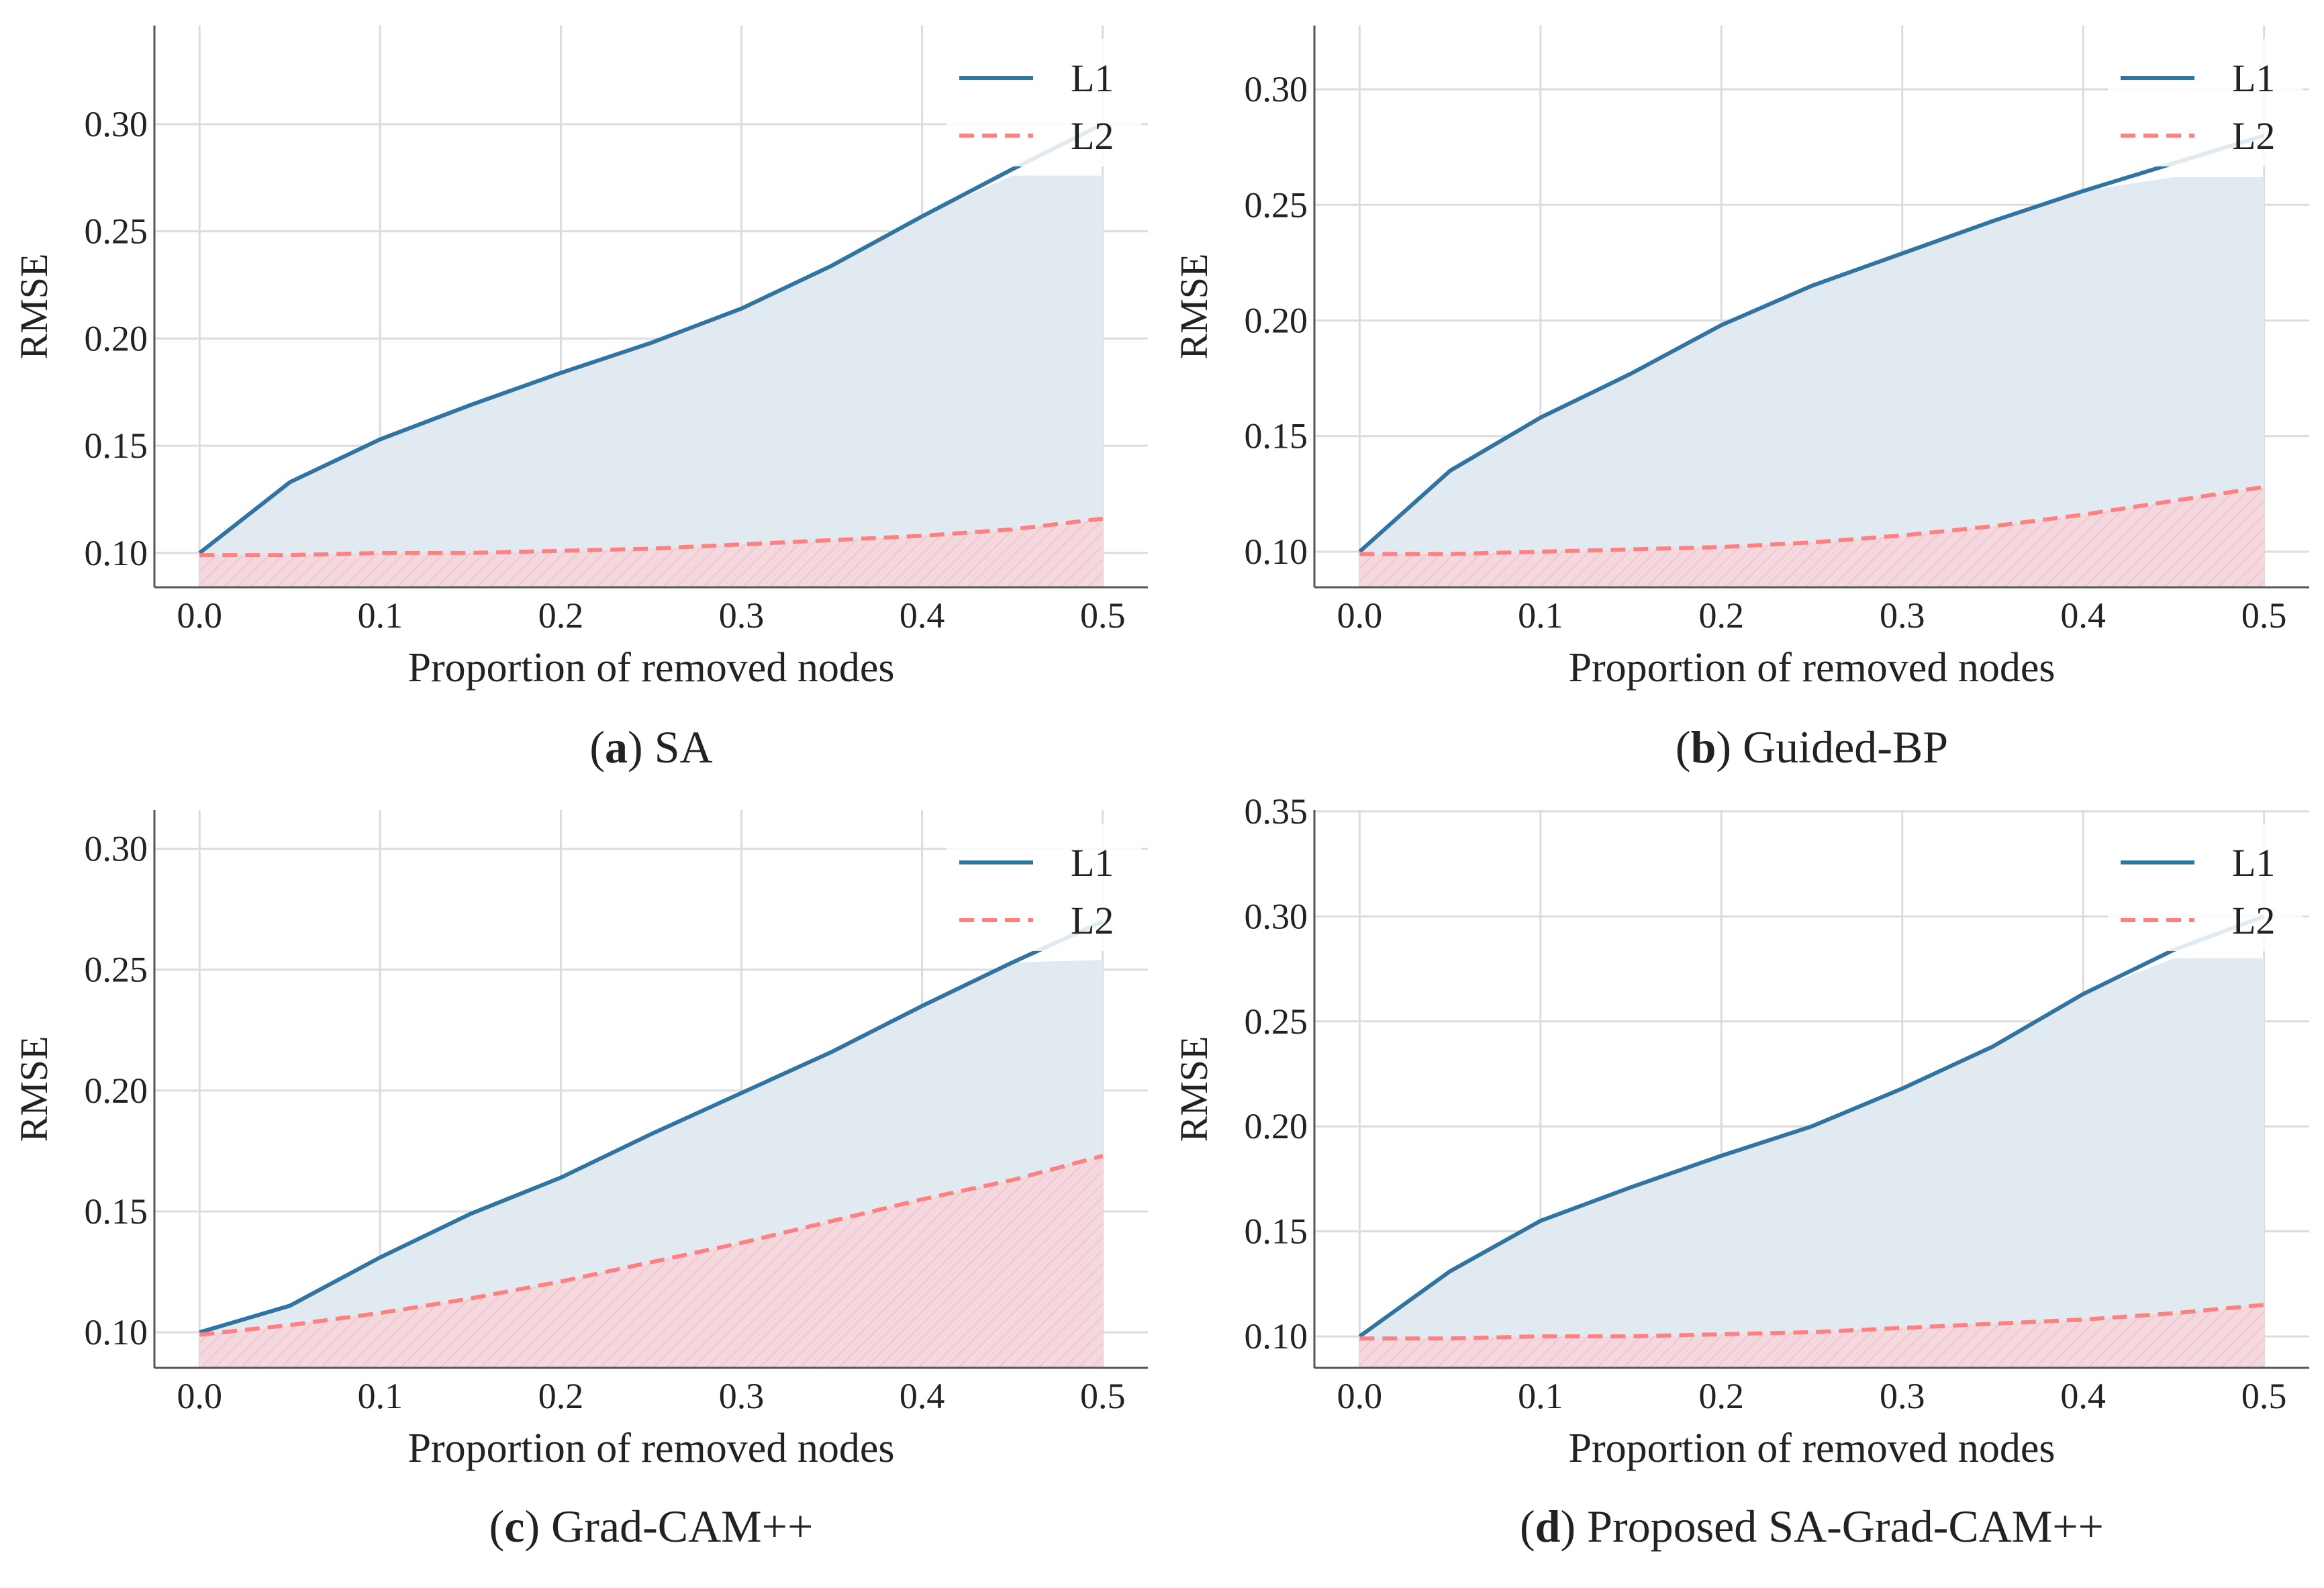 Image resolution: width=2324 pixels, height=1588 pixels. I want to click on panel-caption: (a) SA, so click(650, 747).